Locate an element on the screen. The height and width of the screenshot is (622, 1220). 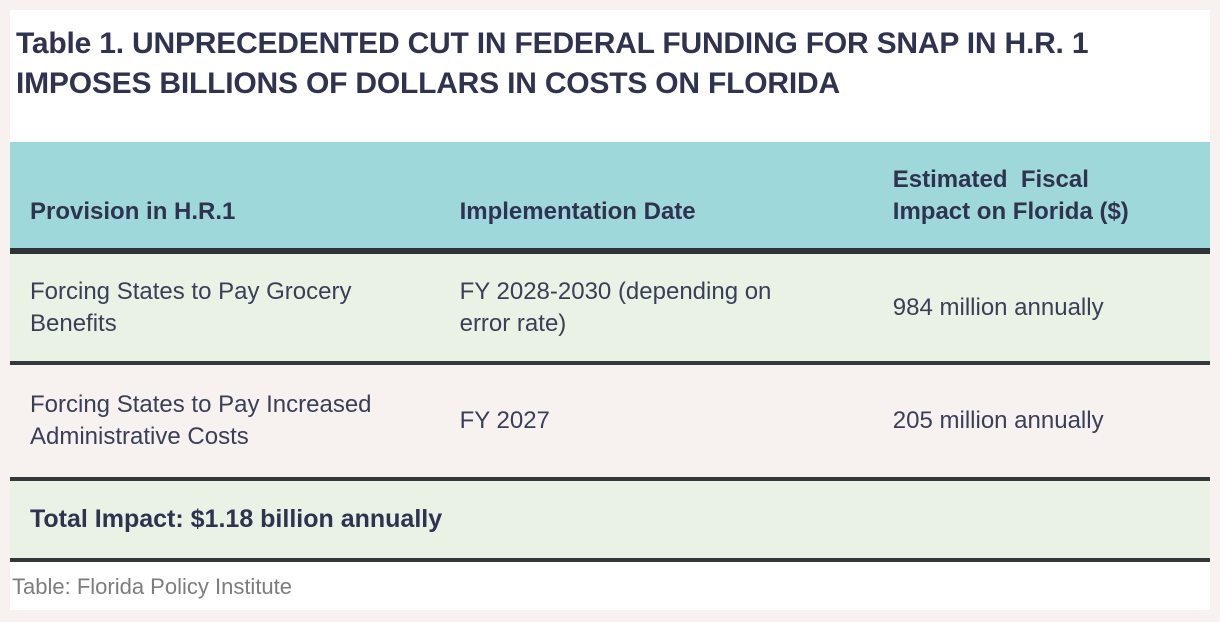
header-cell-implementation-date: Implementation Date is located at coordinates (577, 211).